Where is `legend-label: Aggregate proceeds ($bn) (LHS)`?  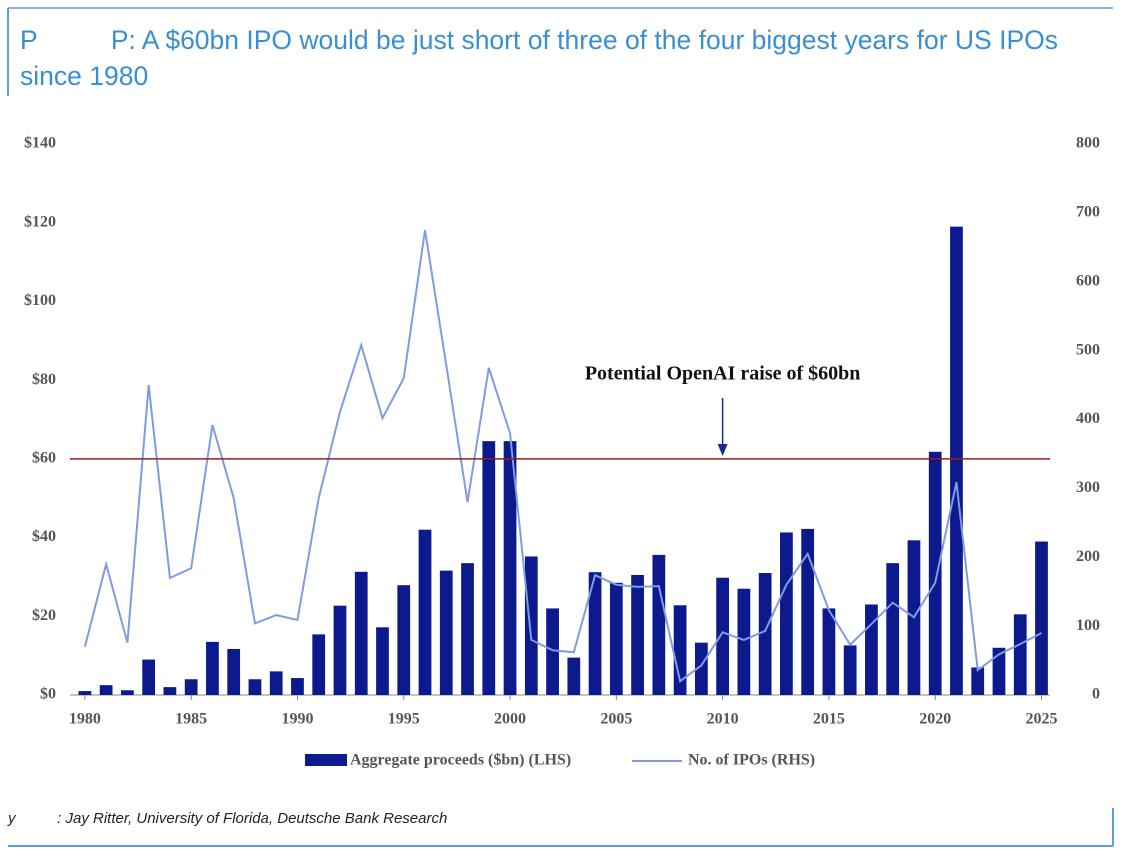 legend-label: Aggregate proceeds ($bn) (LHS) is located at coordinates (460, 760).